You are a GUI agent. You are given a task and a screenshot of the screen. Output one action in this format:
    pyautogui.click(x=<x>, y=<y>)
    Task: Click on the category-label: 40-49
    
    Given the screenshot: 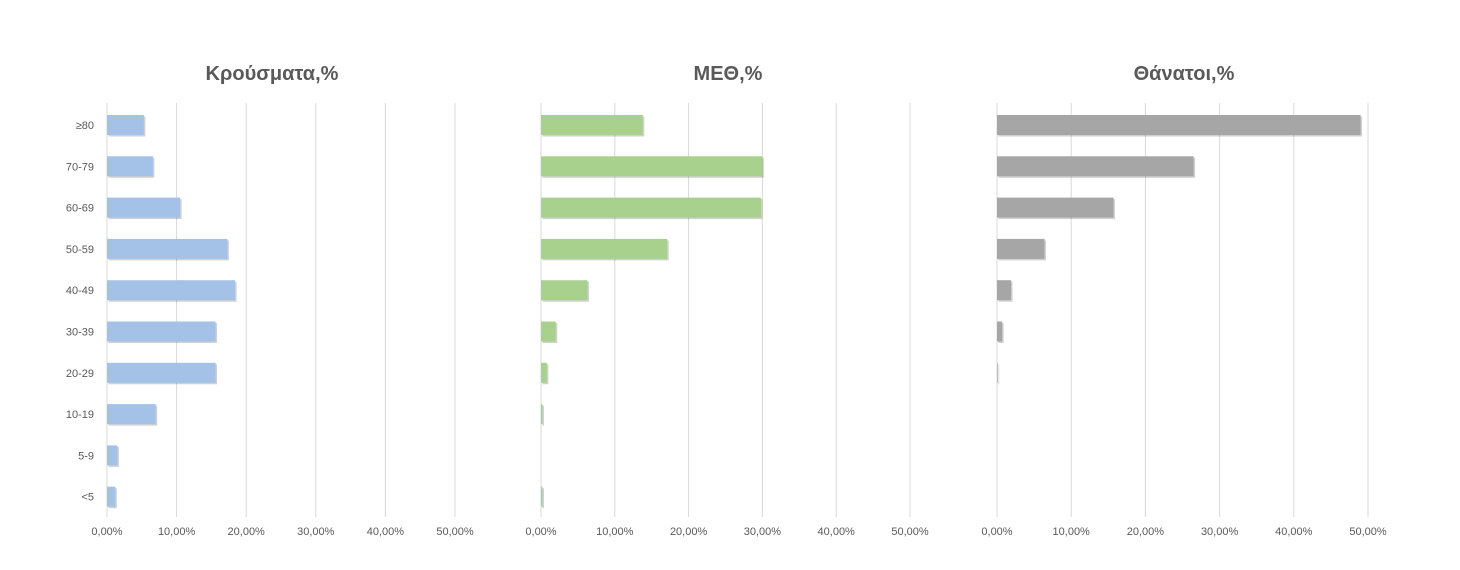 What is the action you would take?
    pyautogui.click(x=80, y=291)
    